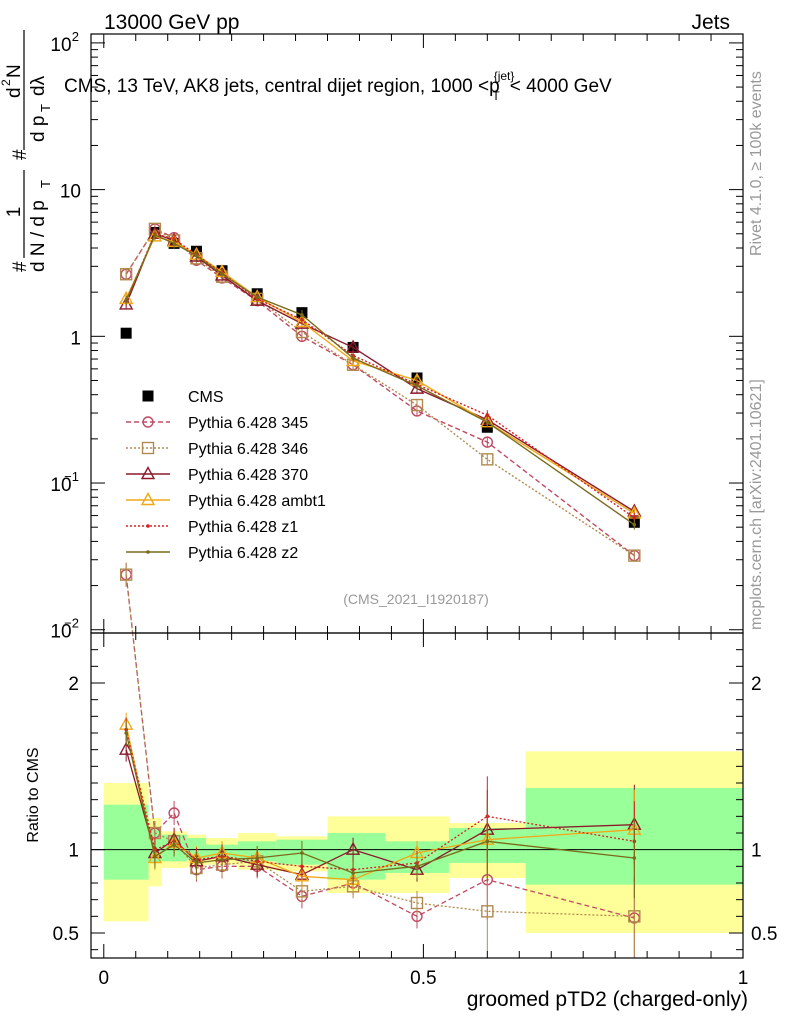 The height and width of the screenshot is (1024, 786). I want to click on title-sub: T, so click(496, 96).